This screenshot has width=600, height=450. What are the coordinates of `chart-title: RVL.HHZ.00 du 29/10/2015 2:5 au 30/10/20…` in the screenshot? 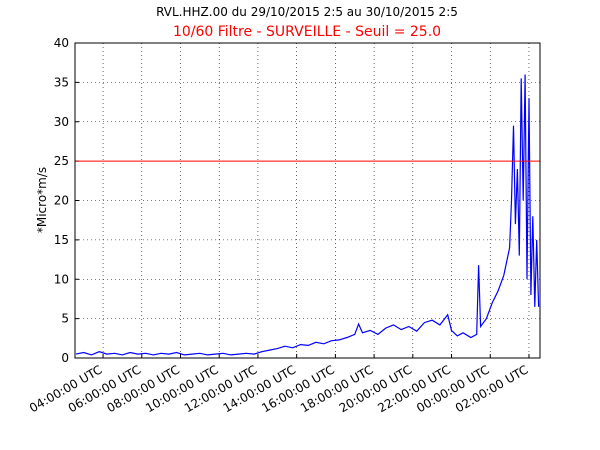 It's located at (307, 12).